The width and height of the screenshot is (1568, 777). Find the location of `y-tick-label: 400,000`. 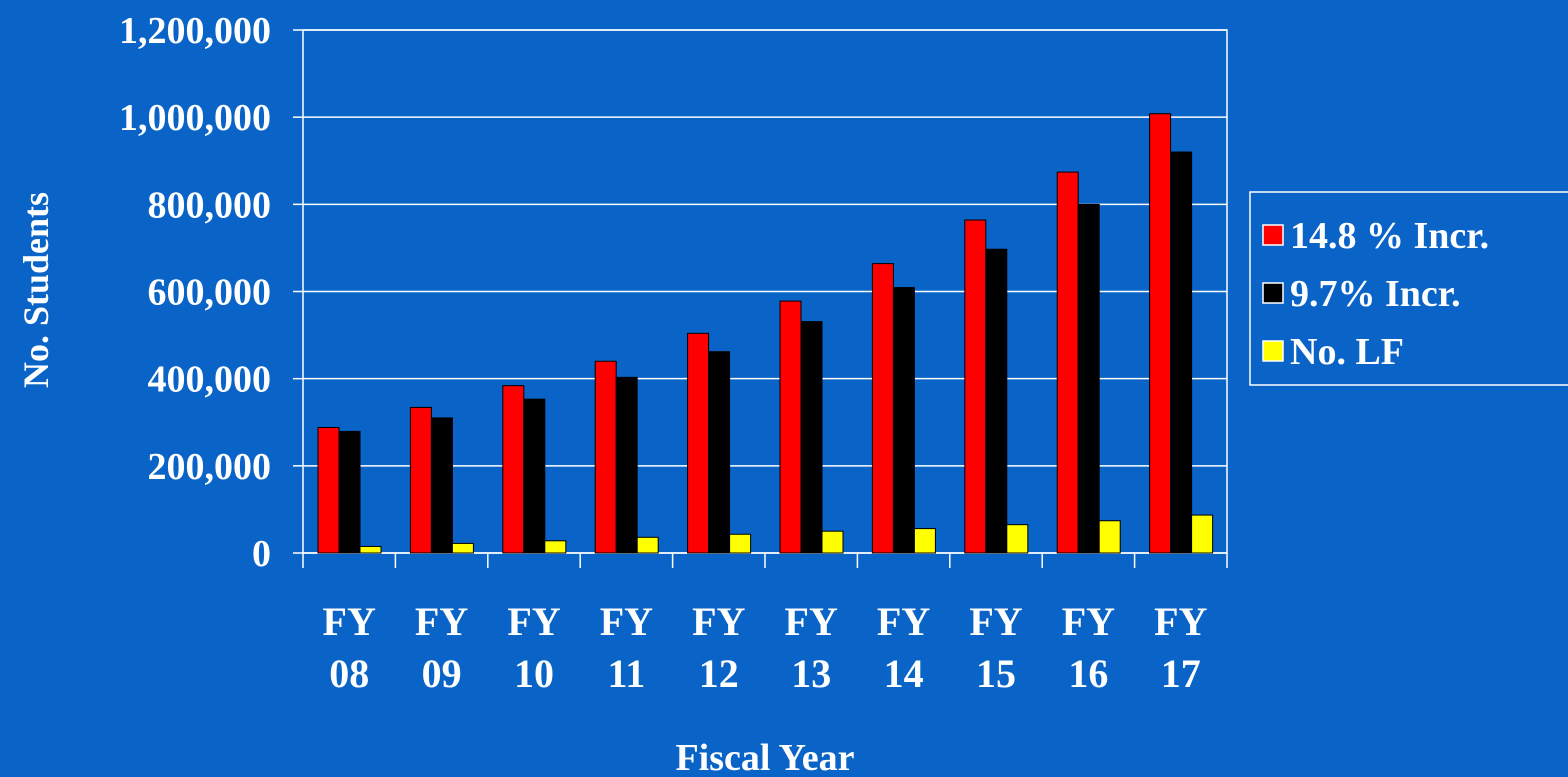

y-tick-label: 400,000 is located at coordinates (210, 380).